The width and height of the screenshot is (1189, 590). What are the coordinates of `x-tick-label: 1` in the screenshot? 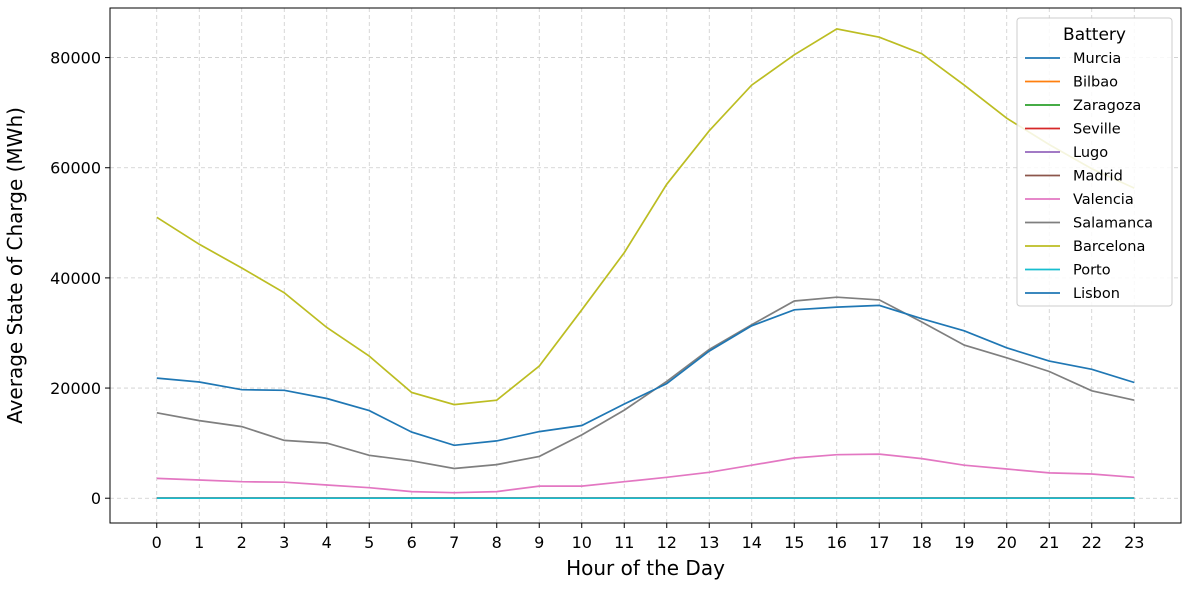 It's located at (199, 542).